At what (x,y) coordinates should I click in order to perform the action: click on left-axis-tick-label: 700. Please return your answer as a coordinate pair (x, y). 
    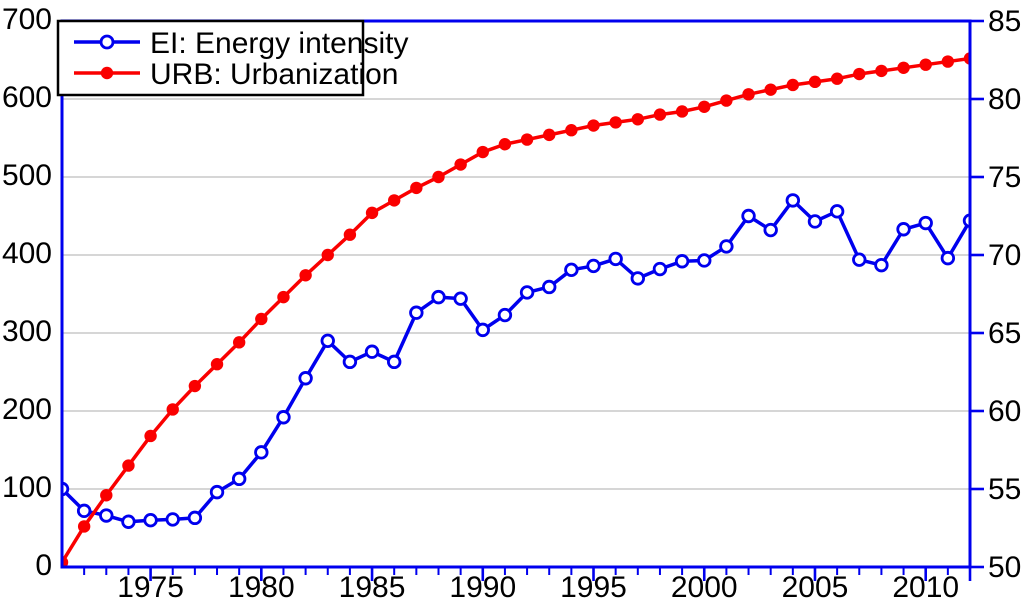
    Looking at the image, I should click on (27, 19).